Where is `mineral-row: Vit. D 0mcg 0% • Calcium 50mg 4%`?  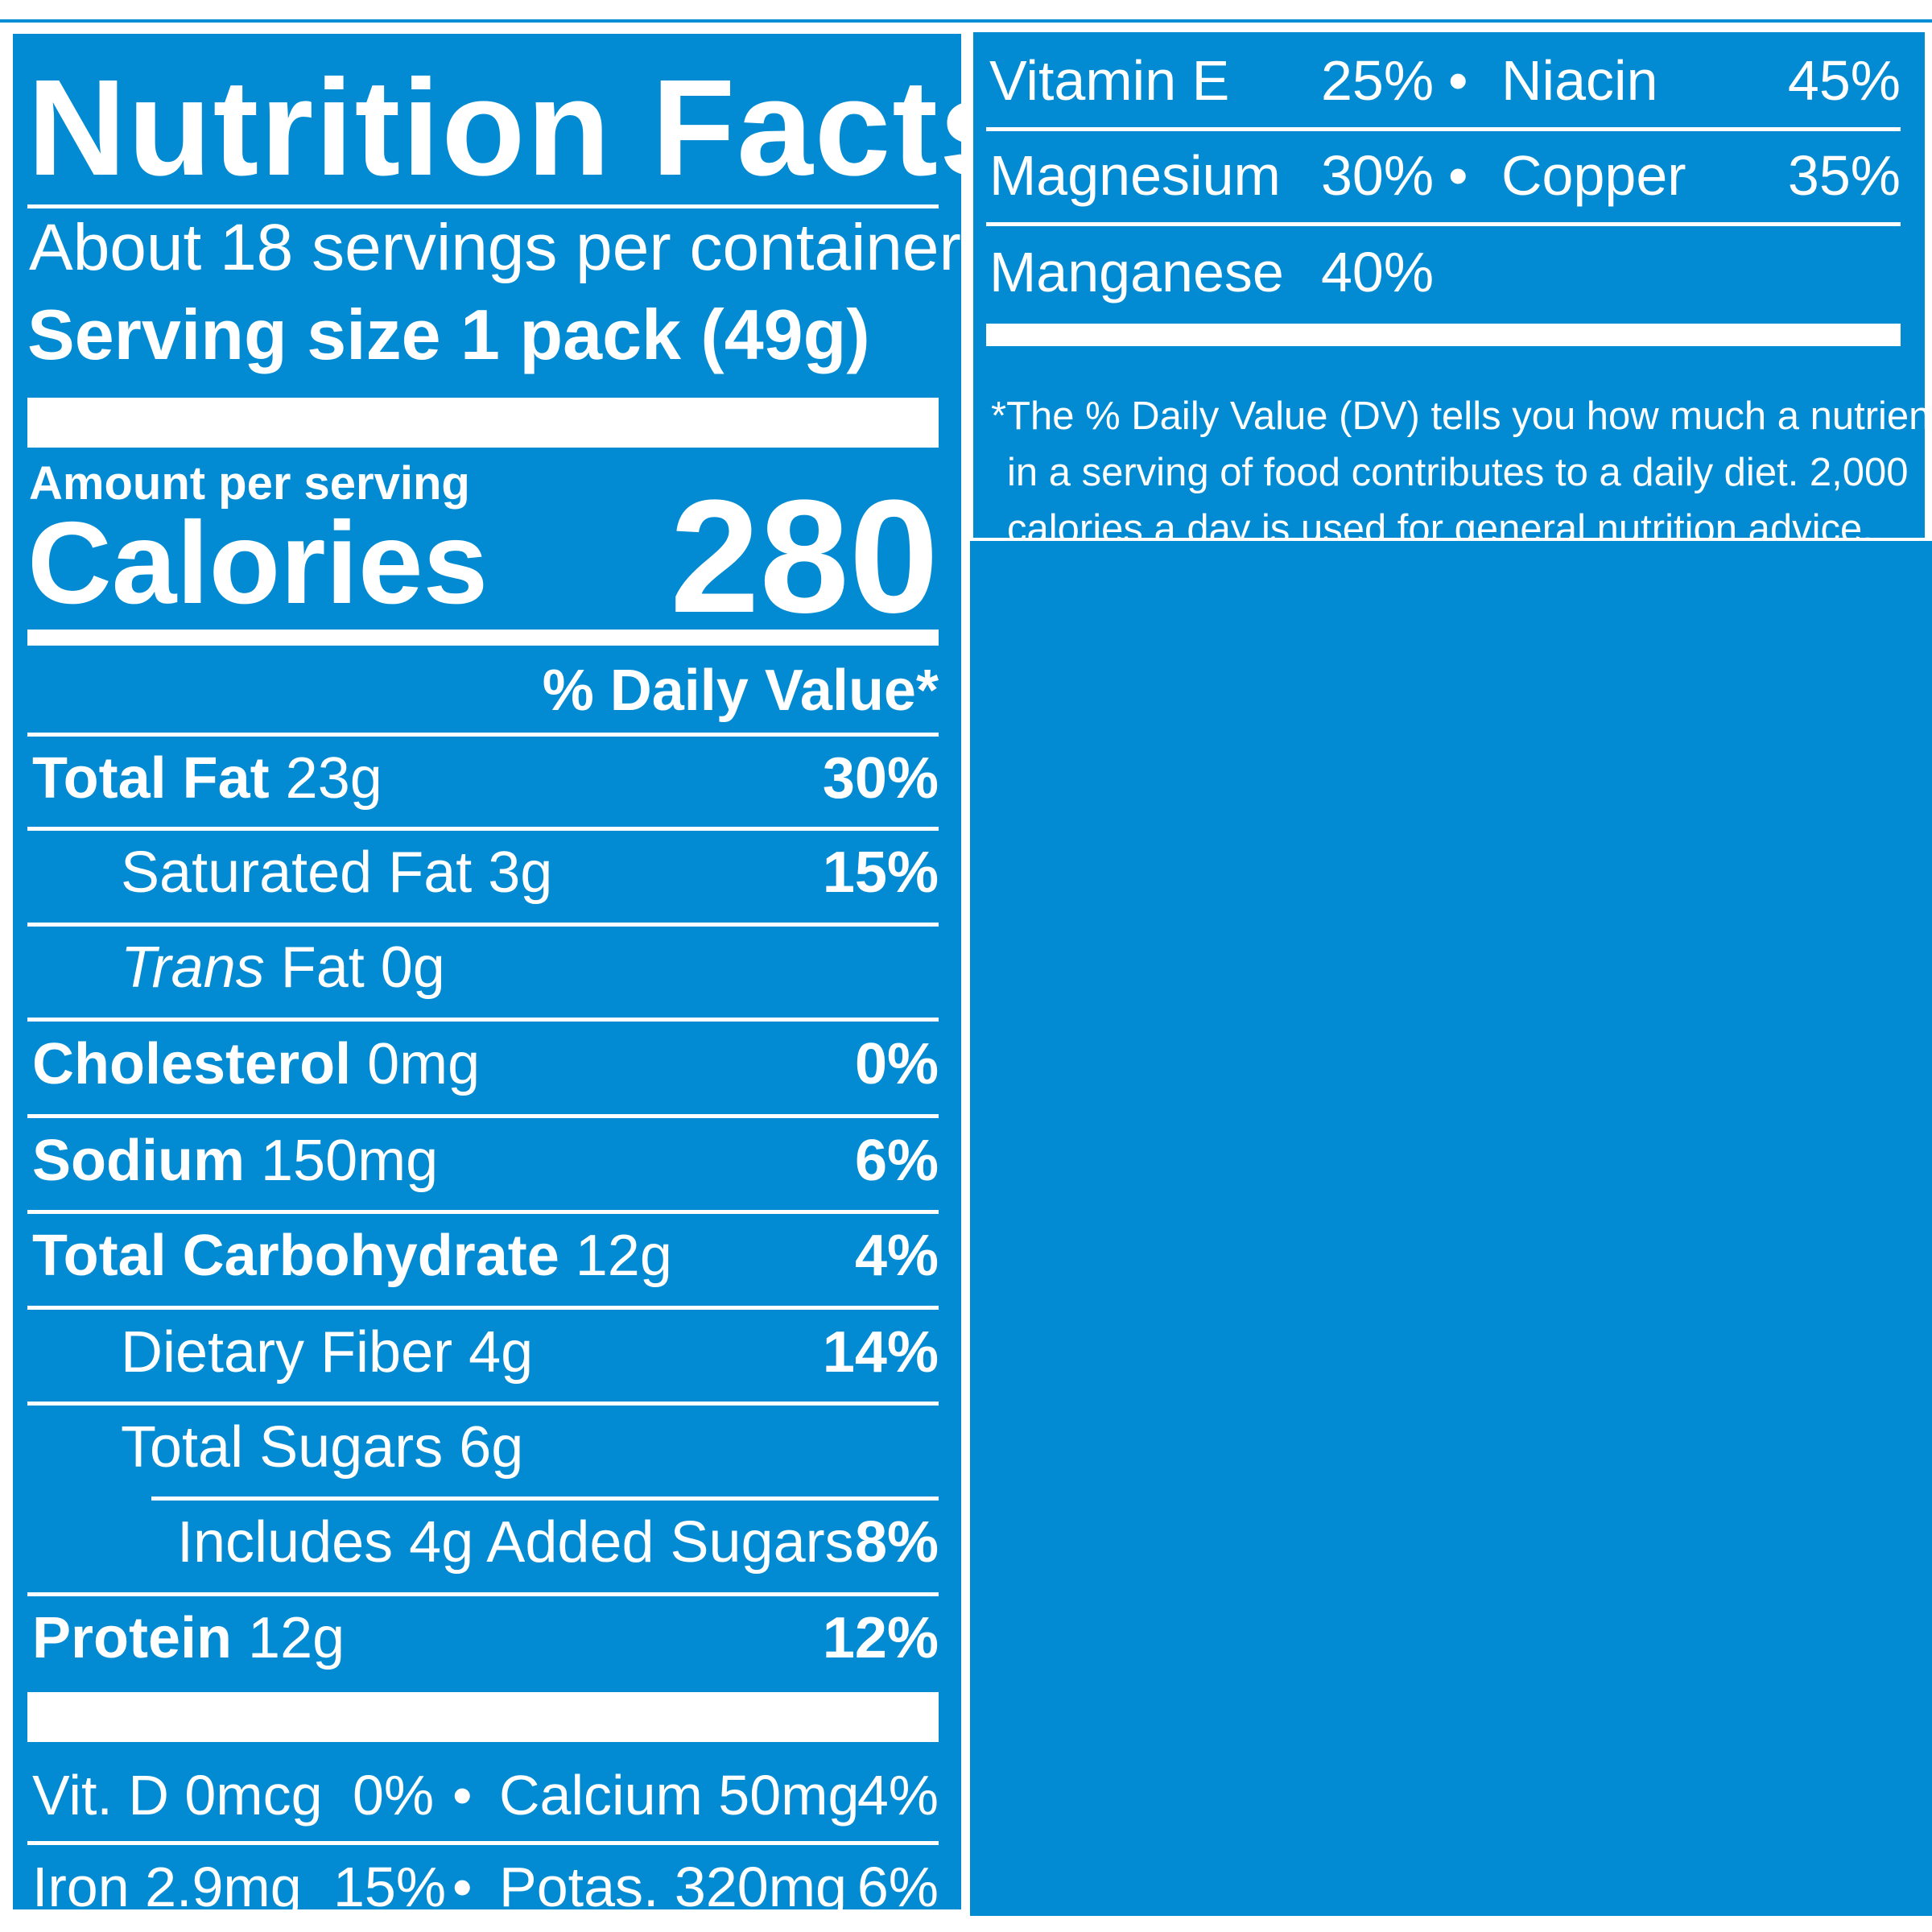
mineral-row: Vit. D 0mcg 0% • Calcium 50mg 4% is located at coordinates (485, 1795).